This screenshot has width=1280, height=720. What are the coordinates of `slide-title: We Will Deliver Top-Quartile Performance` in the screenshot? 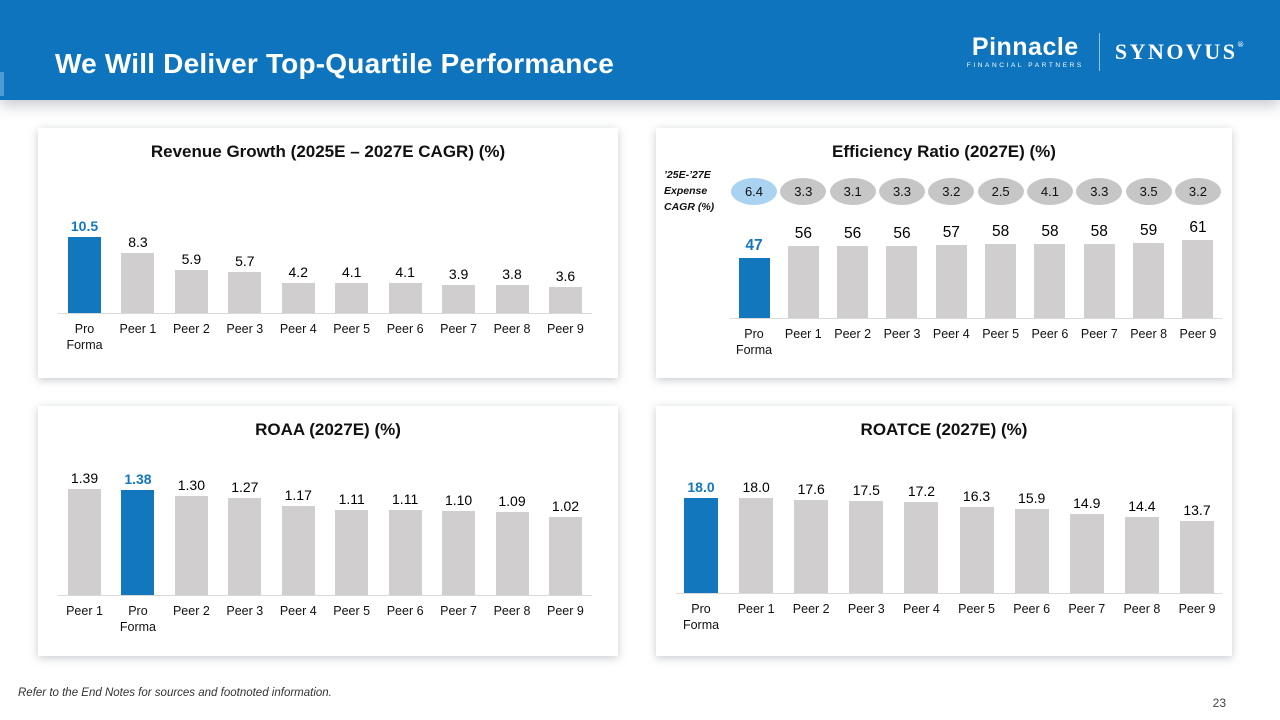 It's located at (335, 63).